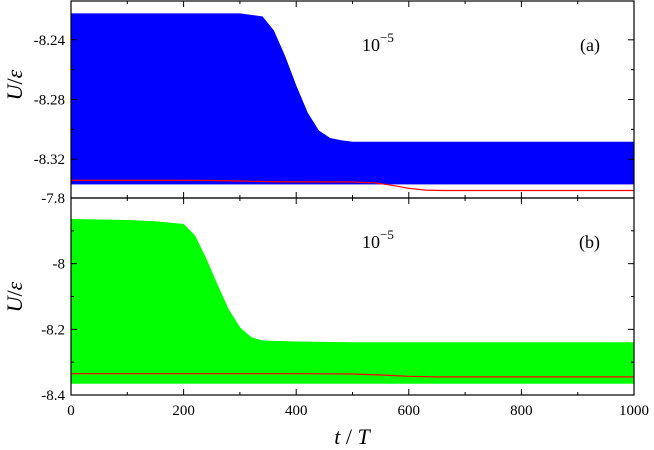 Image resolution: width=654 pixels, height=450 pixels. I want to click on panel-tag-b: (b), so click(589, 242).